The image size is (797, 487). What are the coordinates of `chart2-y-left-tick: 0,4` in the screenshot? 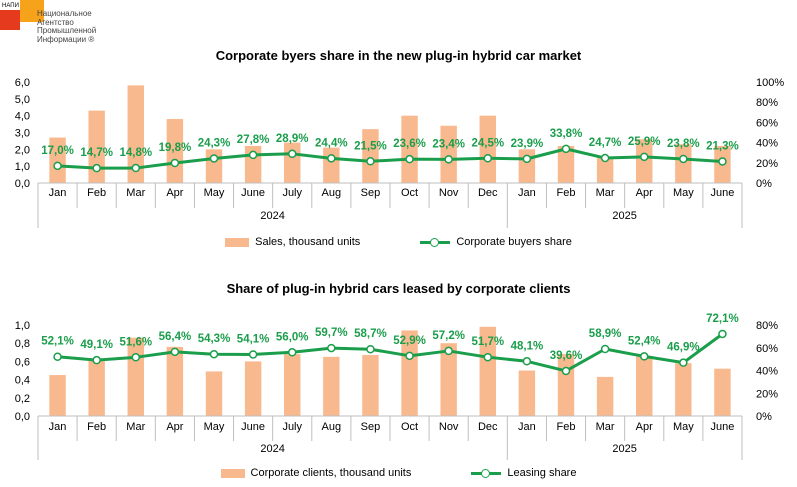 It's located at (22, 381).